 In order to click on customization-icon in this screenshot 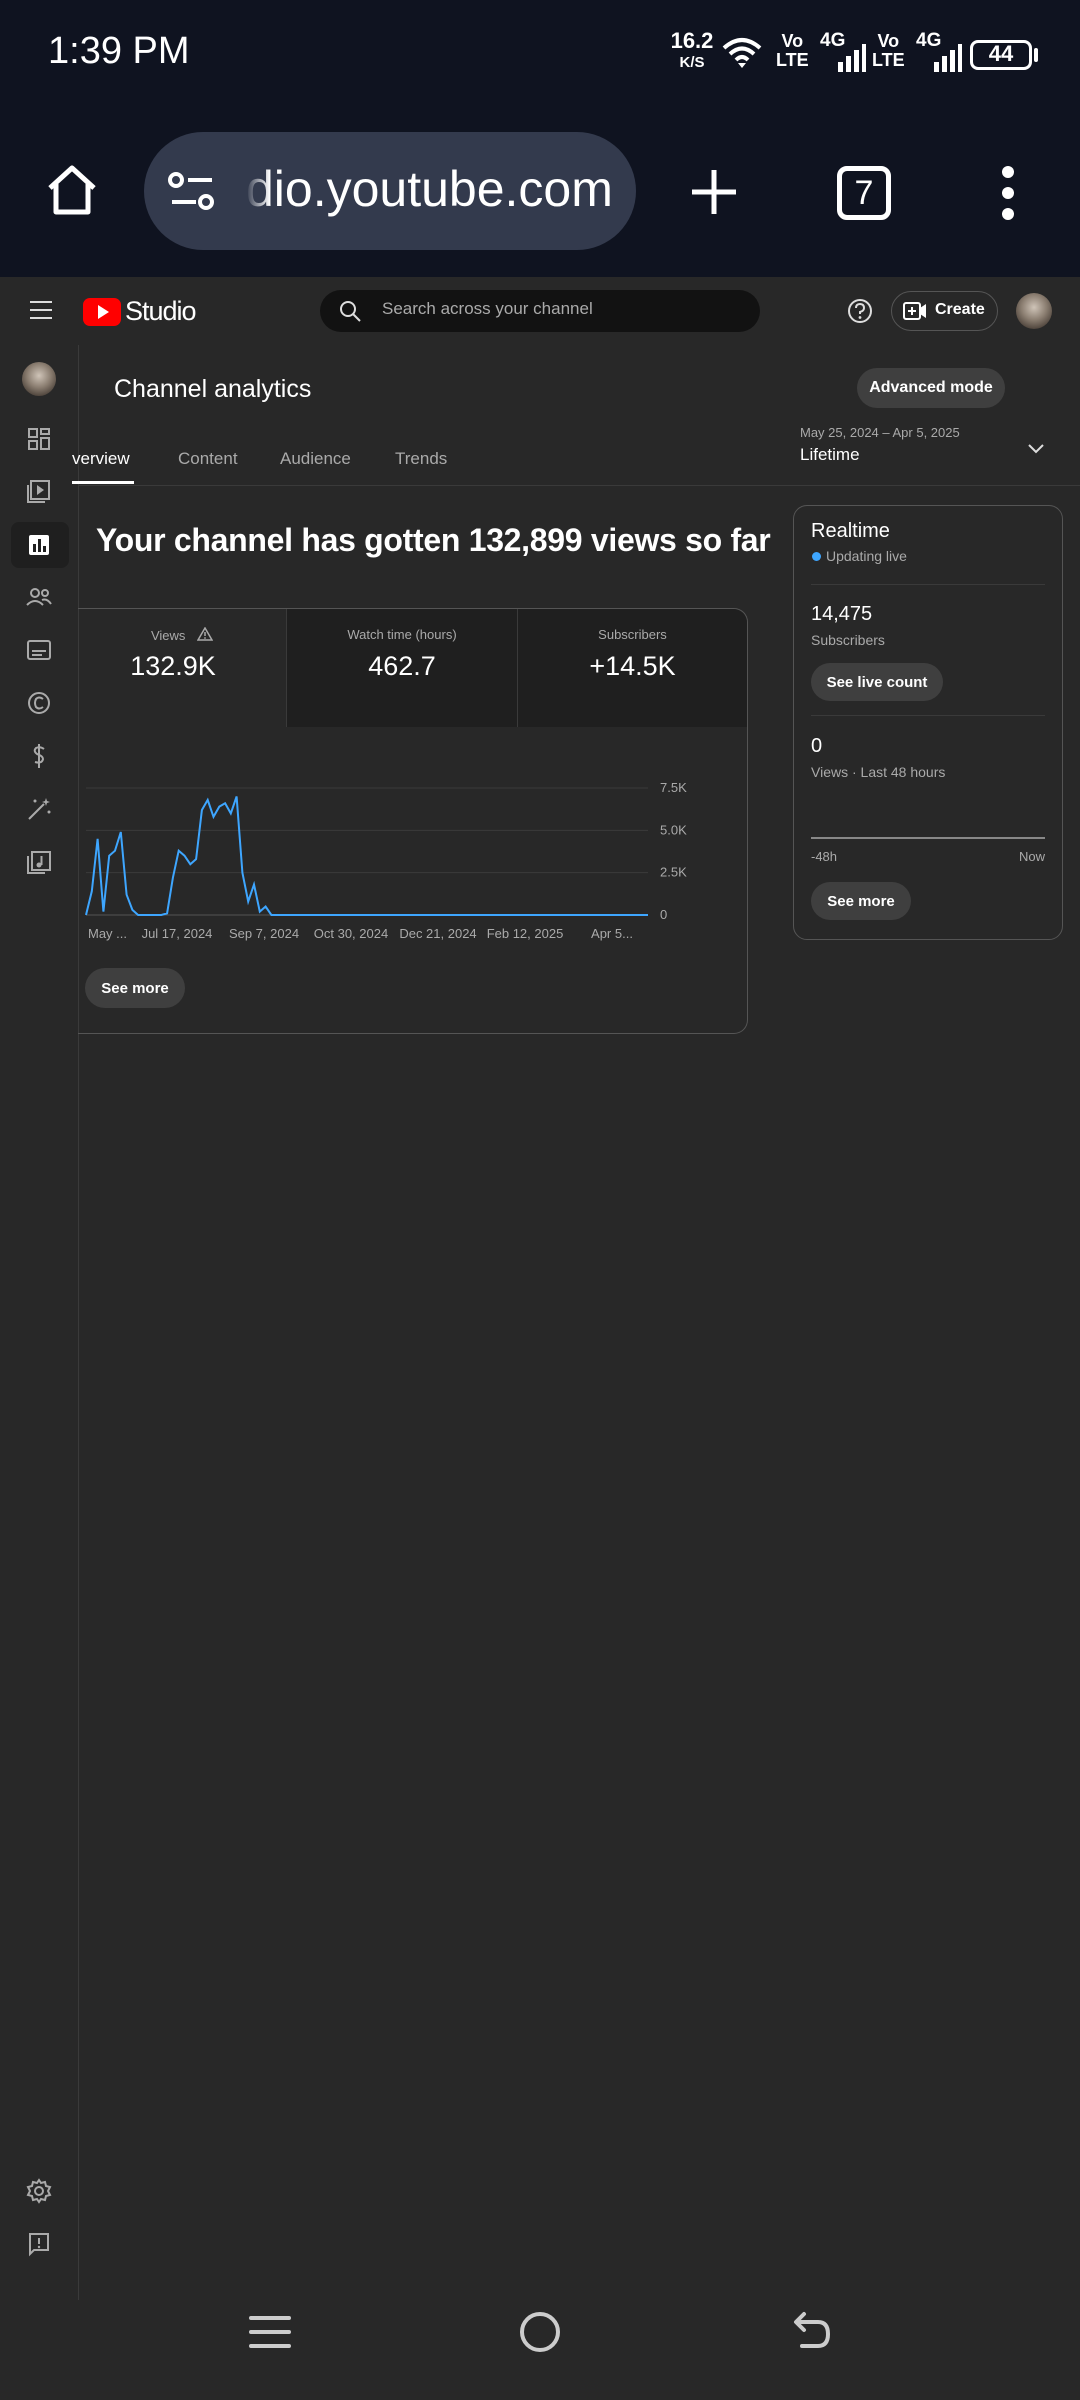, I will do `click(39, 809)`.